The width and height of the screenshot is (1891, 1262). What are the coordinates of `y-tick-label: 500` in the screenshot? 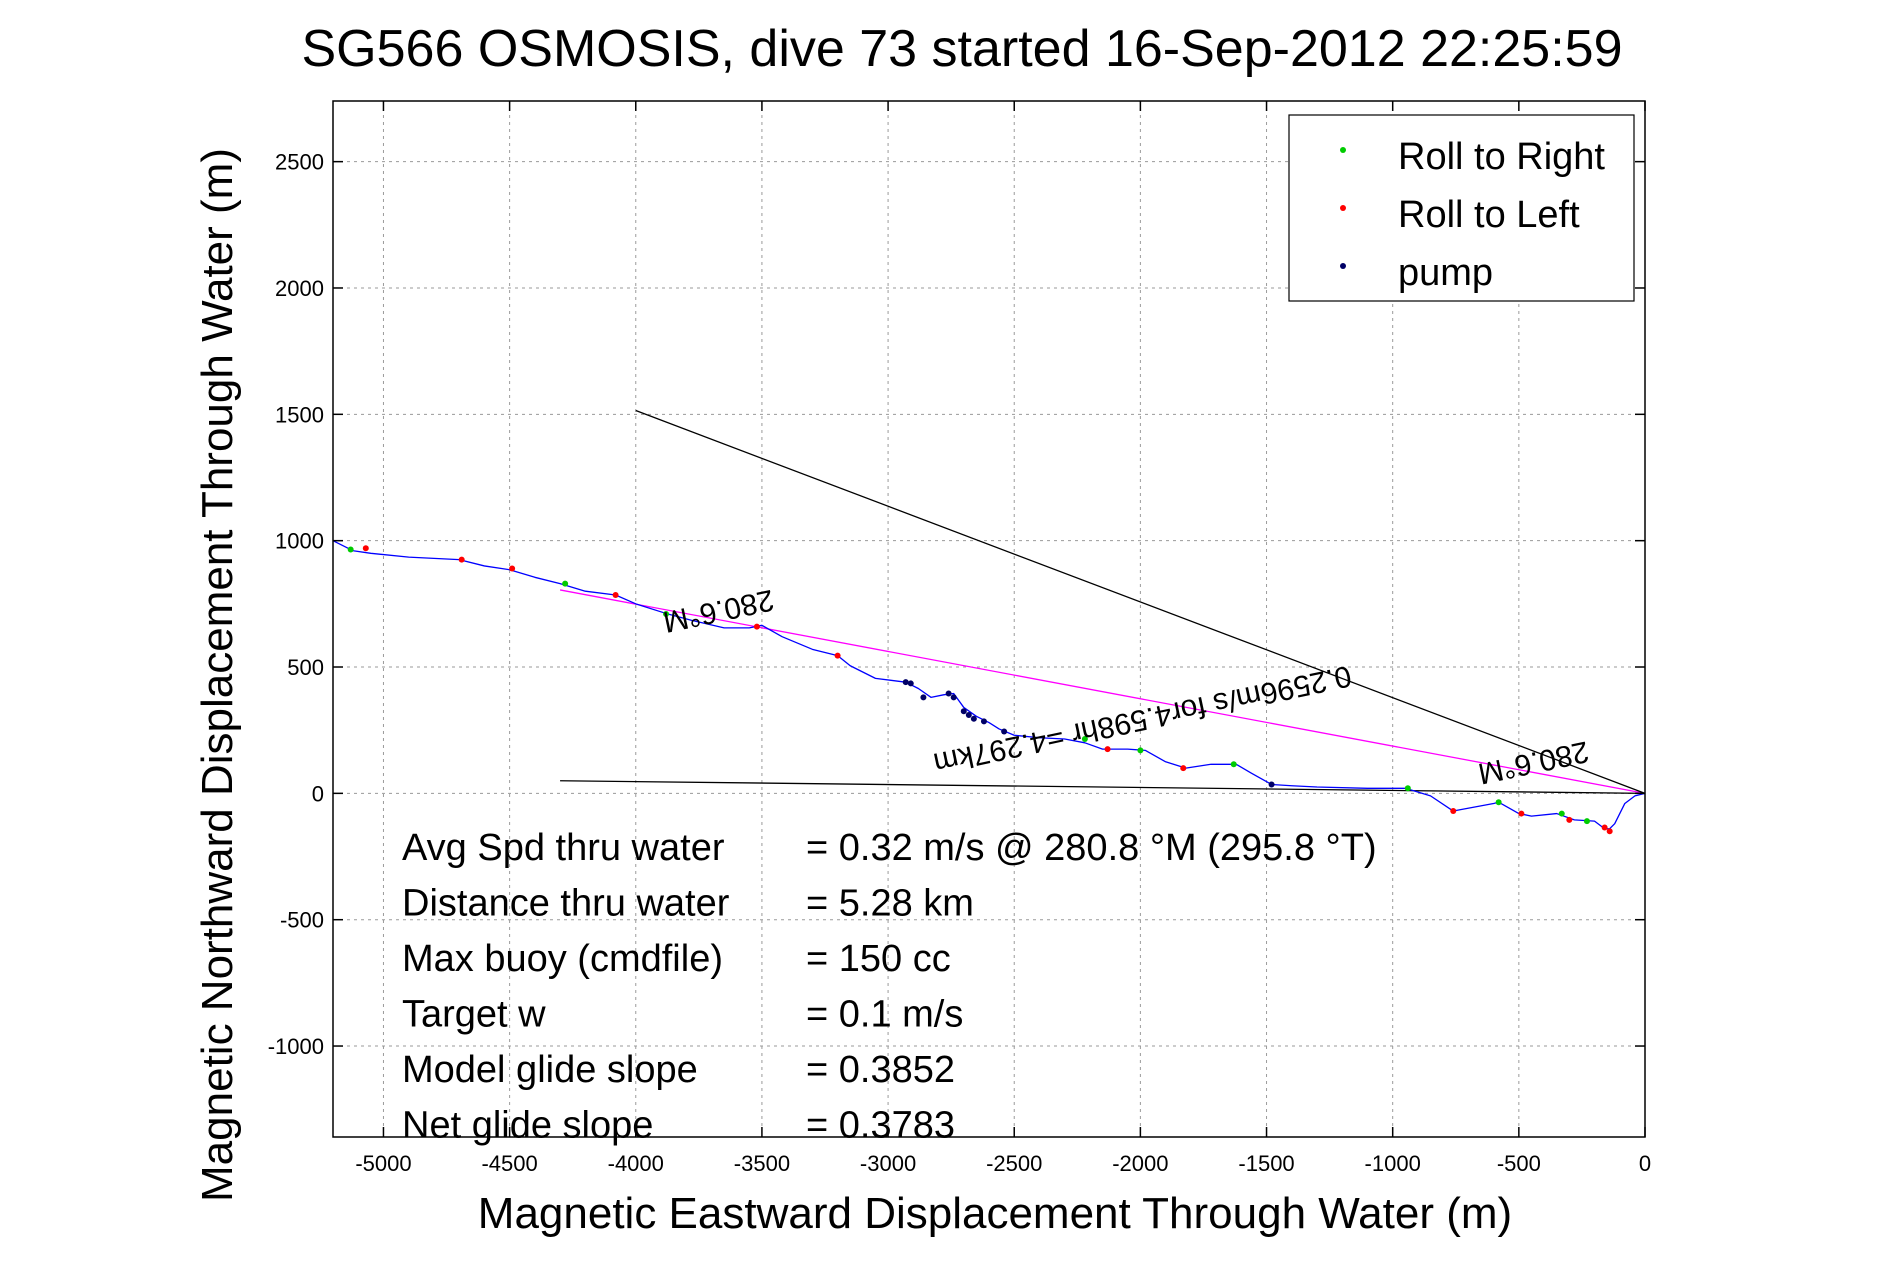 It's located at (305, 667).